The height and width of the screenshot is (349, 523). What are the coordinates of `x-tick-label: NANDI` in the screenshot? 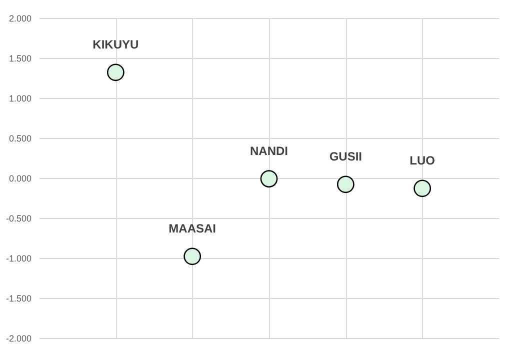 It's located at (269, 151).